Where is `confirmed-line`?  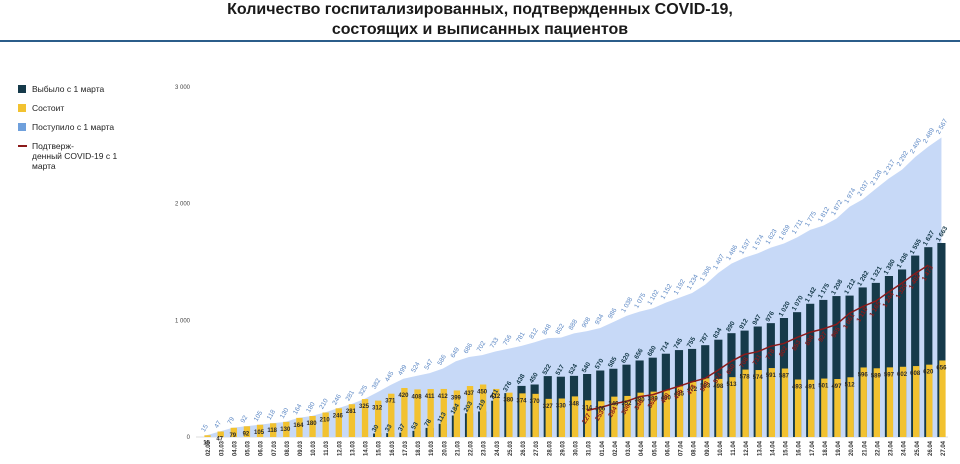
confirmed-line is located at coordinates (757, 338).